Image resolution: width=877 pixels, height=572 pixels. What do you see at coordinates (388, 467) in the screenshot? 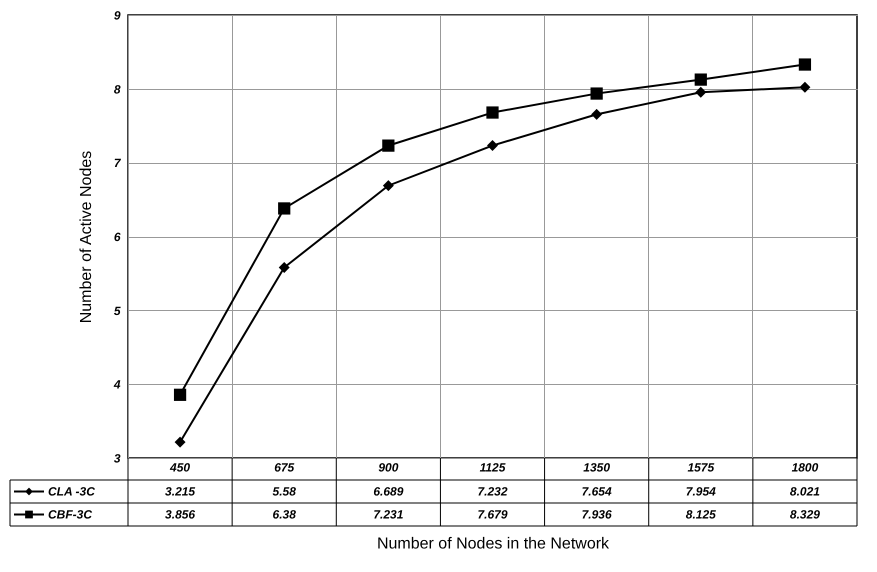
I see `x-tick-label: 900` at bounding box center [388, 467].